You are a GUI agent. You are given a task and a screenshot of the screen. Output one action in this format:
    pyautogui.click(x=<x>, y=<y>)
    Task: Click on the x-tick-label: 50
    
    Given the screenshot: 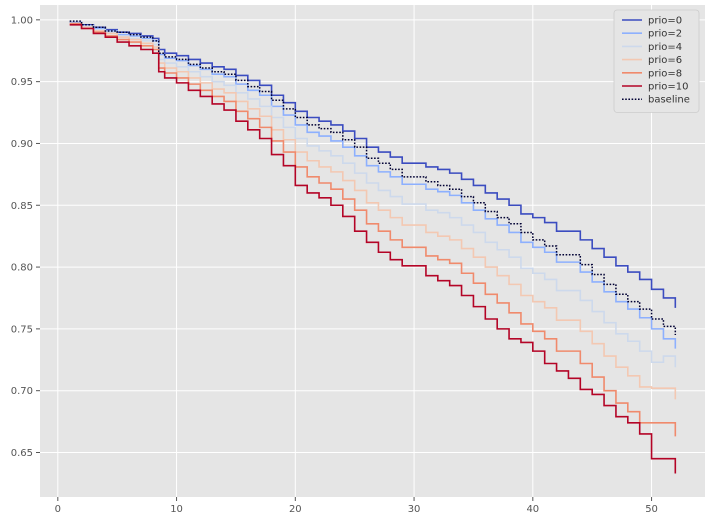 What is the action you would take?
    pyautogui.click(x=651, y=509)
    